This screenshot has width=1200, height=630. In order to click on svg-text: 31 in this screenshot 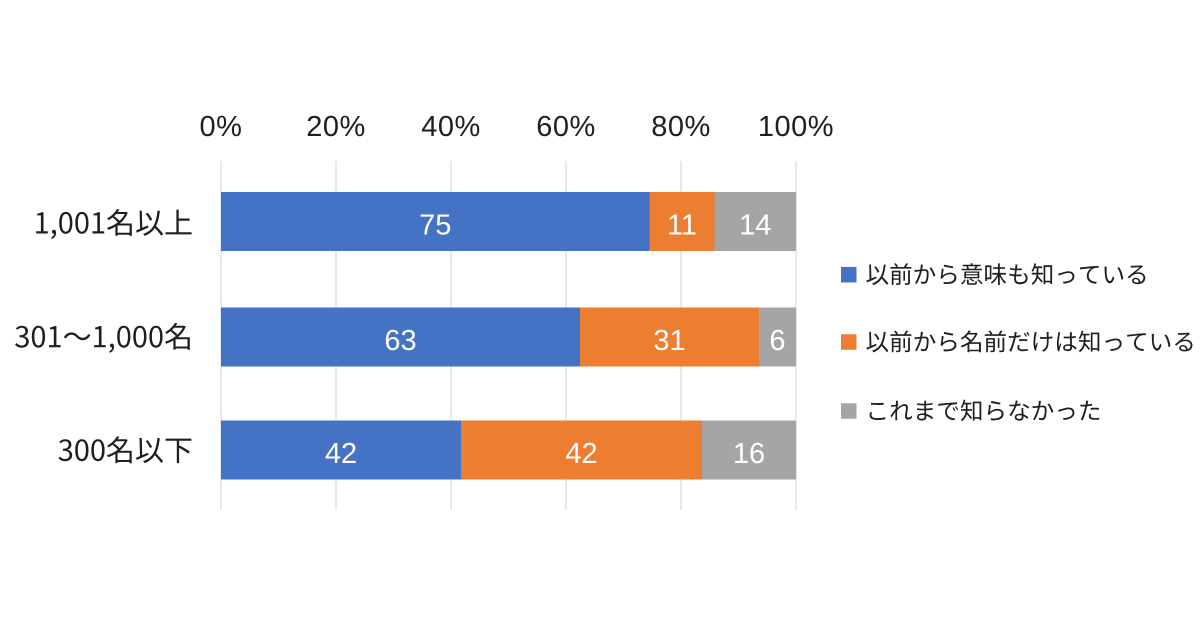, I will do `click(669, 341)`.